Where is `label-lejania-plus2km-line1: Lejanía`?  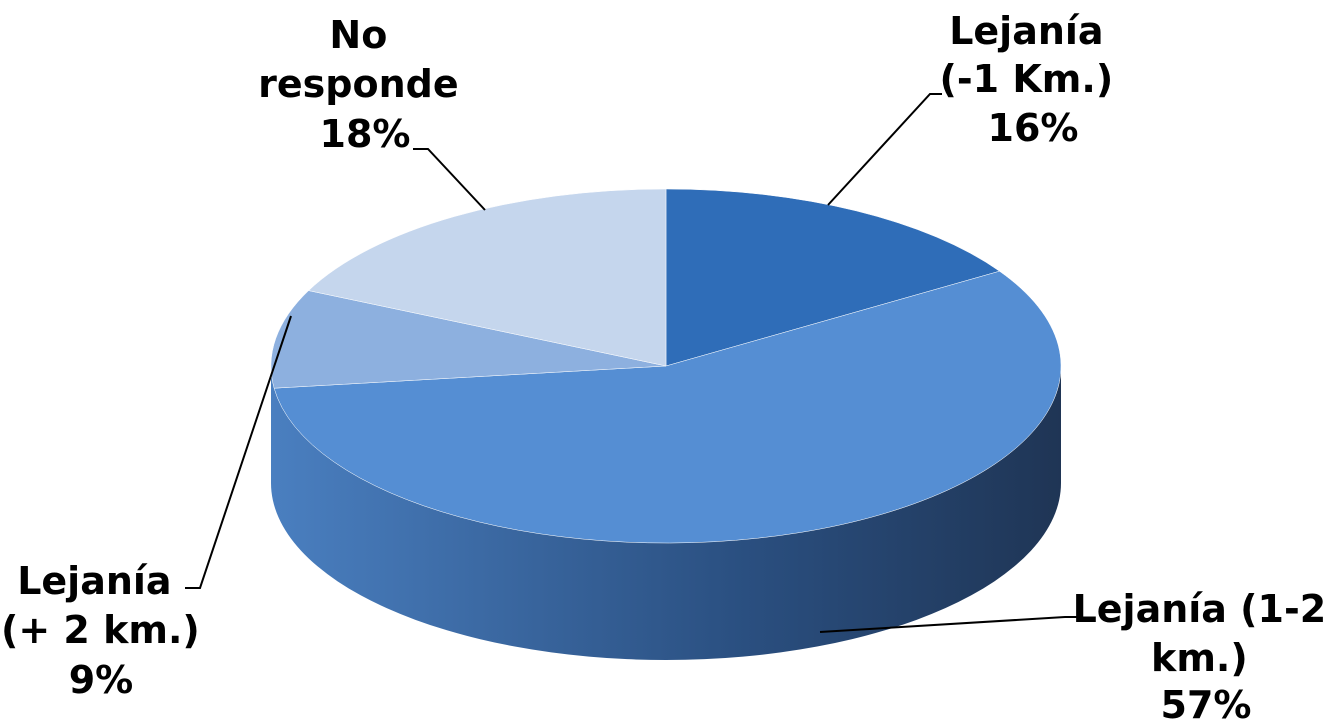
label-lejania-plus2km-line1: Lejanía is located at coordinates (94, 581).